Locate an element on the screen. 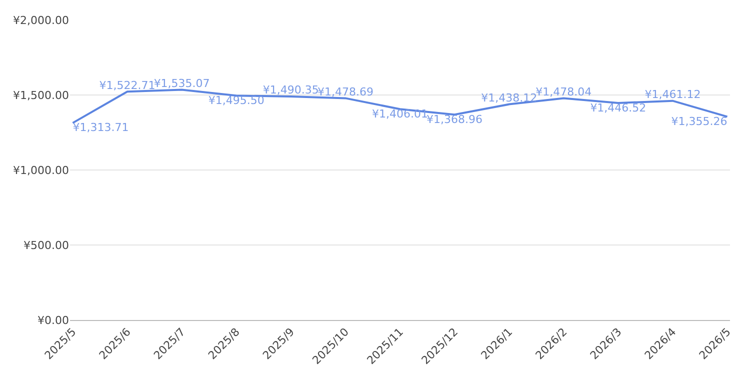 This screenshot has height=380, width=750. data-label: ¥1,406.01 is located at coordinates (400, 113).